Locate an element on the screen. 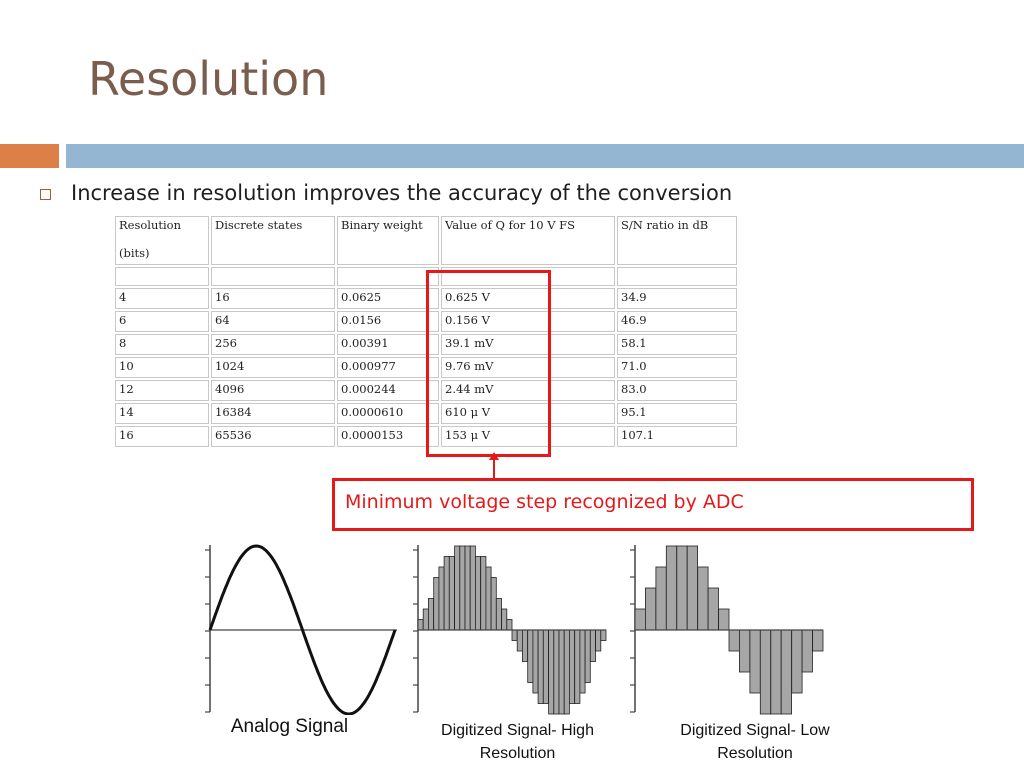 The height and width of the screenshot is (768, 1024). accent-bar-orange is located at coordinates (29, 156).